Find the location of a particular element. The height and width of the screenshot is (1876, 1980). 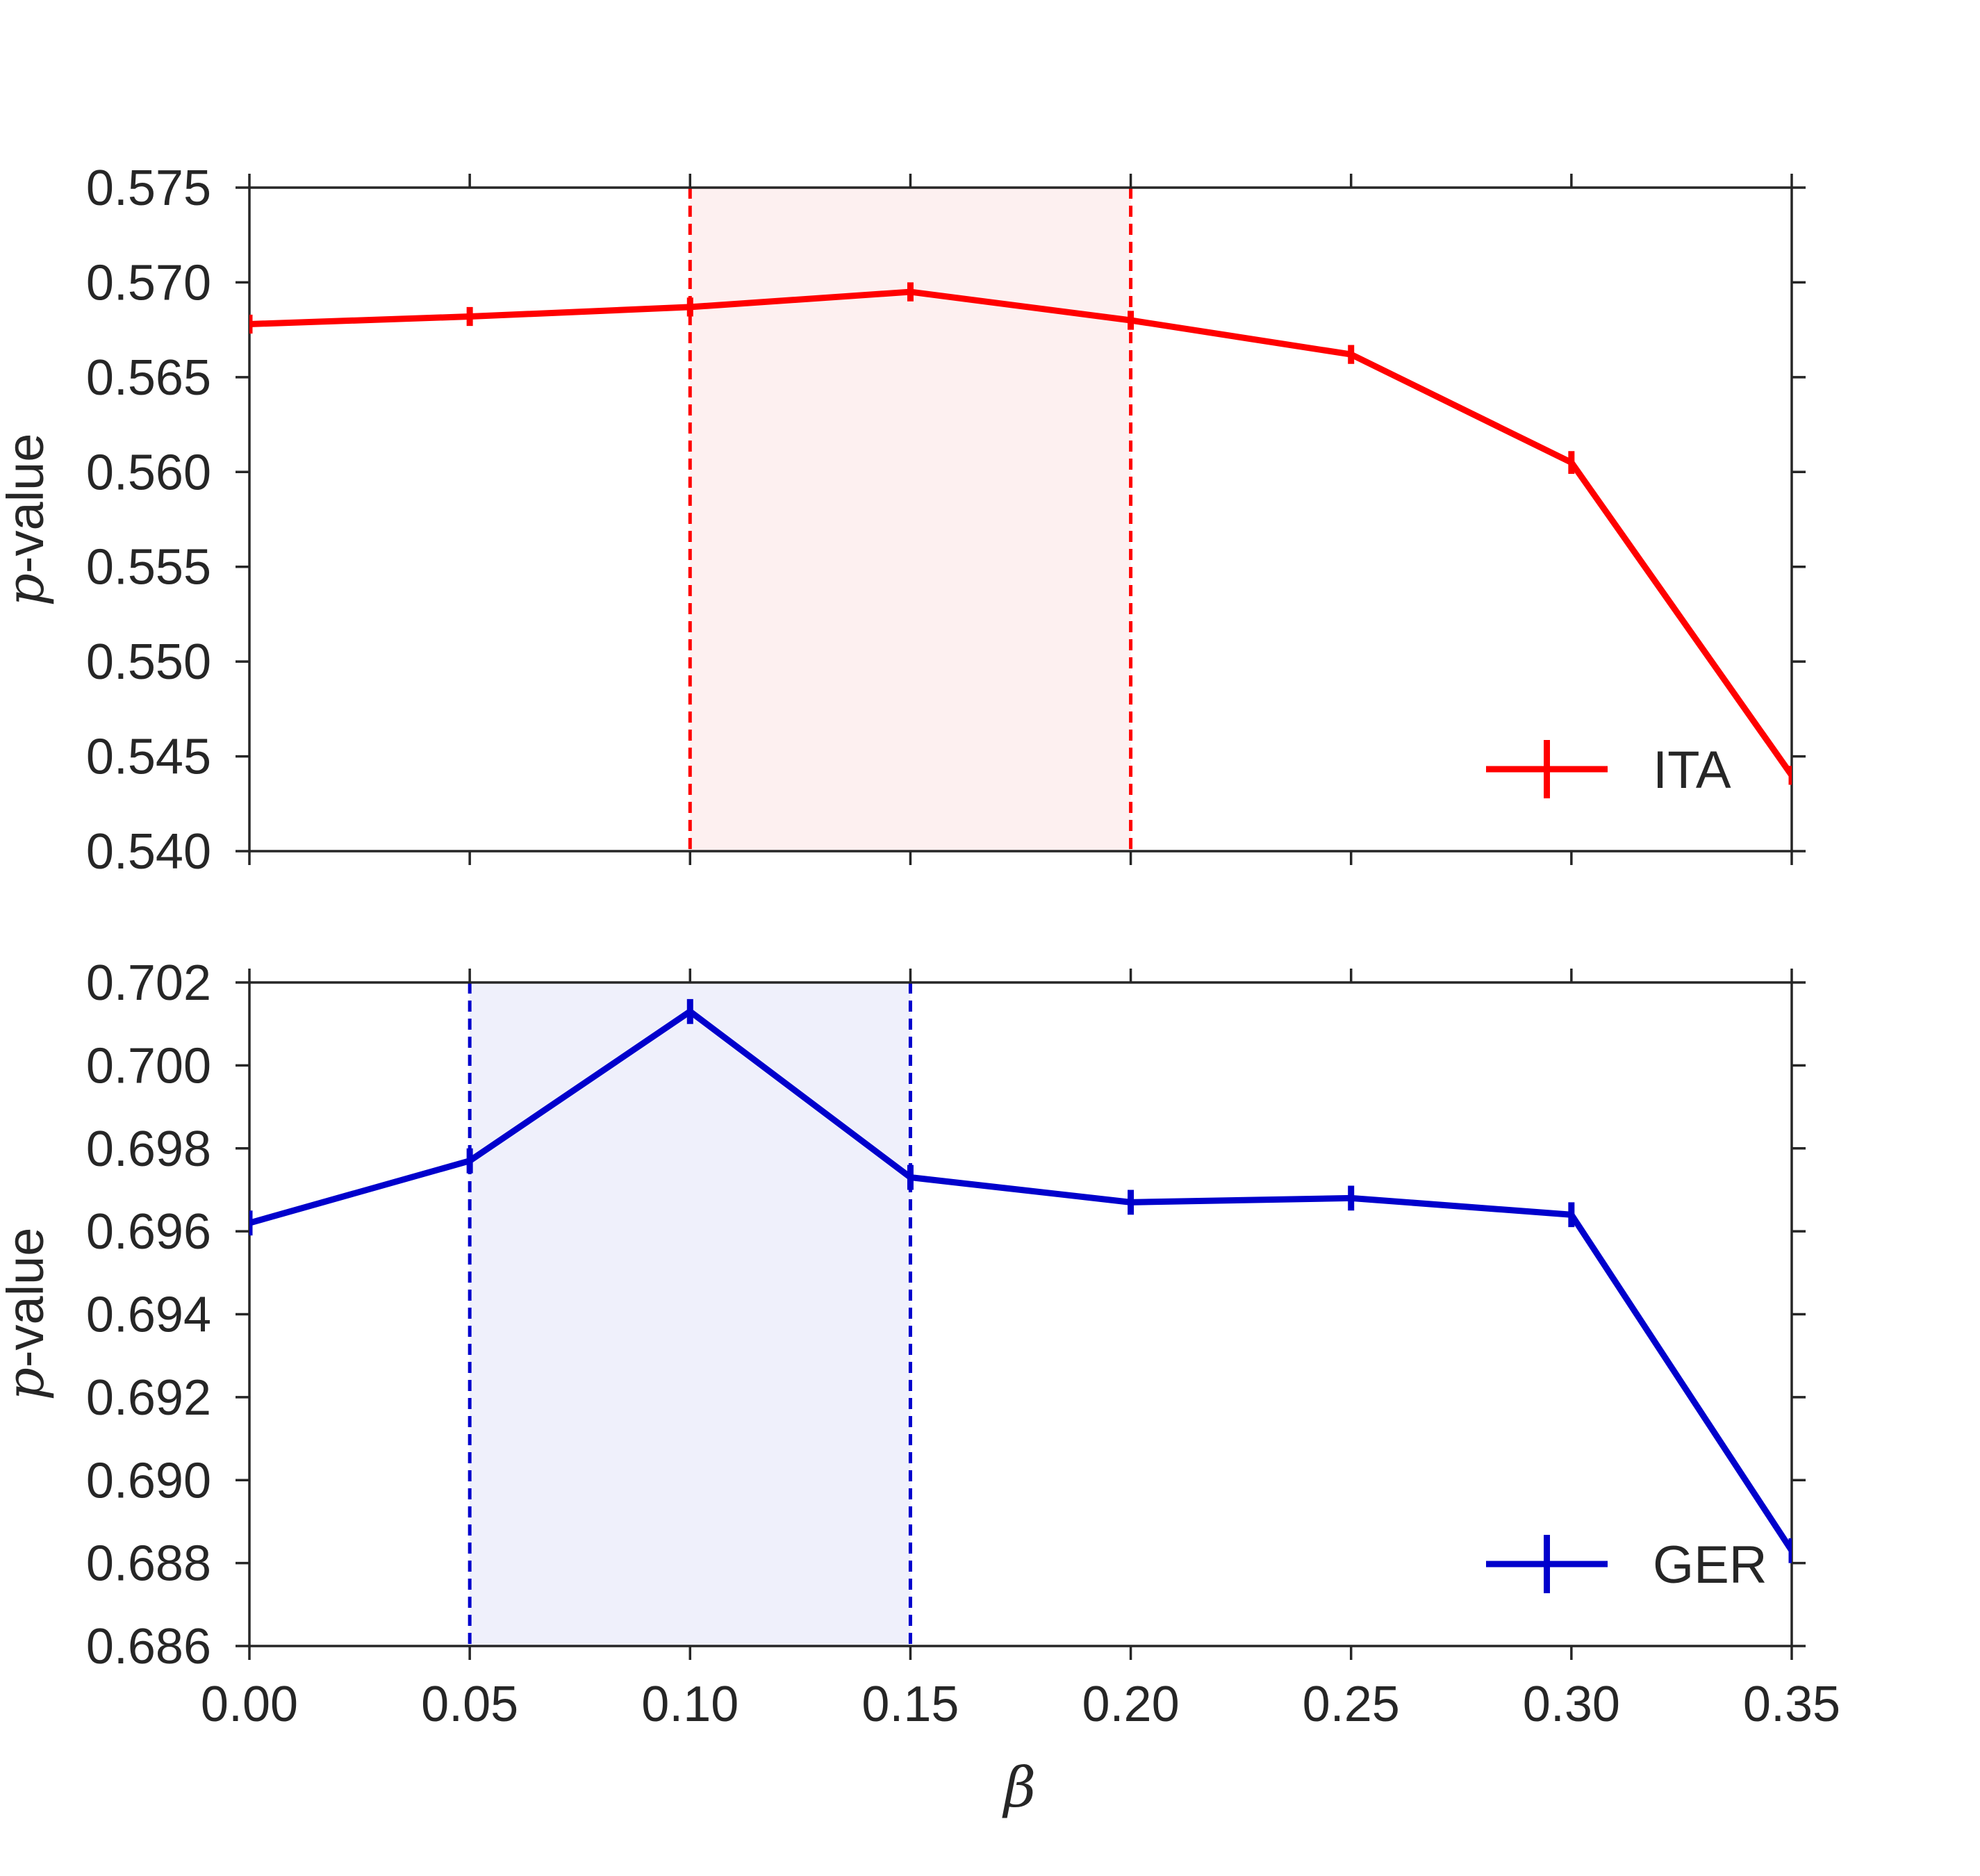

y-tick-label: 0.560 is located at coordinates (148, 472).